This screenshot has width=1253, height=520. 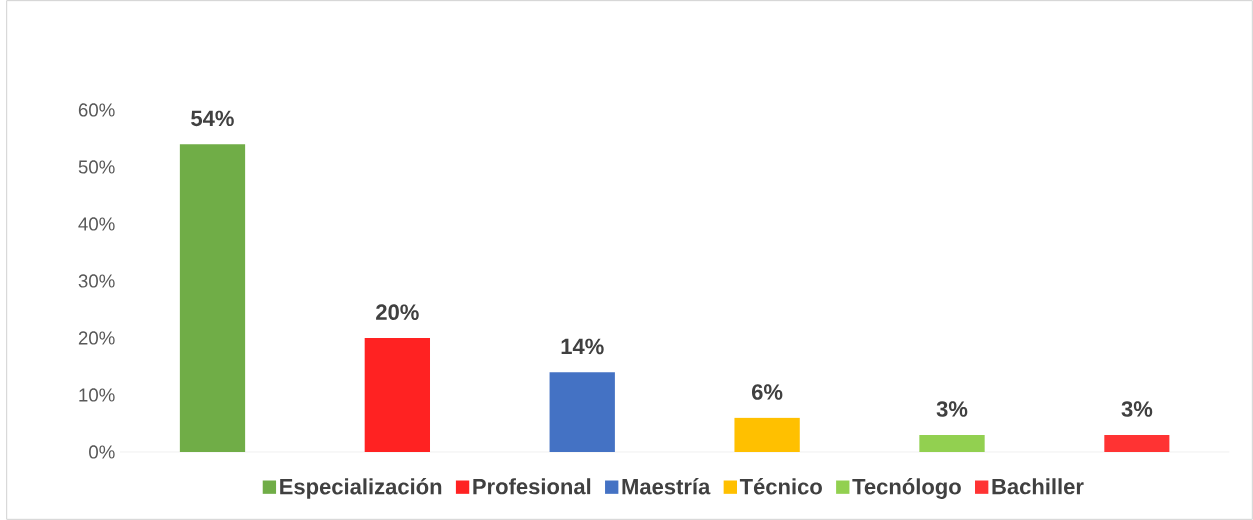 What do you see at coordinates (96, 338) in the screenshot?
I see `y-tick-label: 20%` at bounding box center [96, 338].